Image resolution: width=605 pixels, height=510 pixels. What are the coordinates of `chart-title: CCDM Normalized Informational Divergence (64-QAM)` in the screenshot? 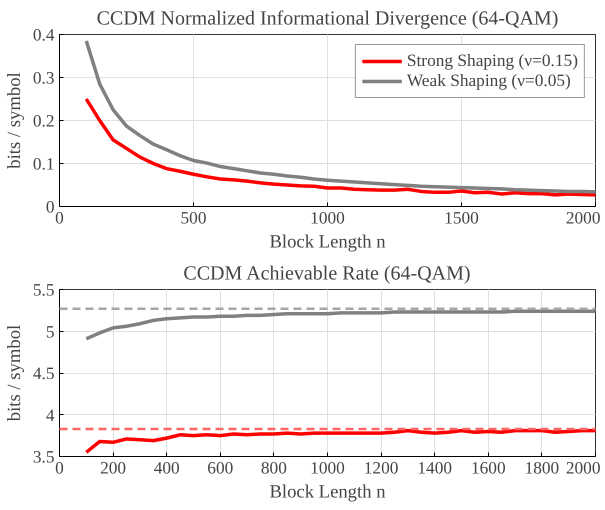 It's located at (327, 19).